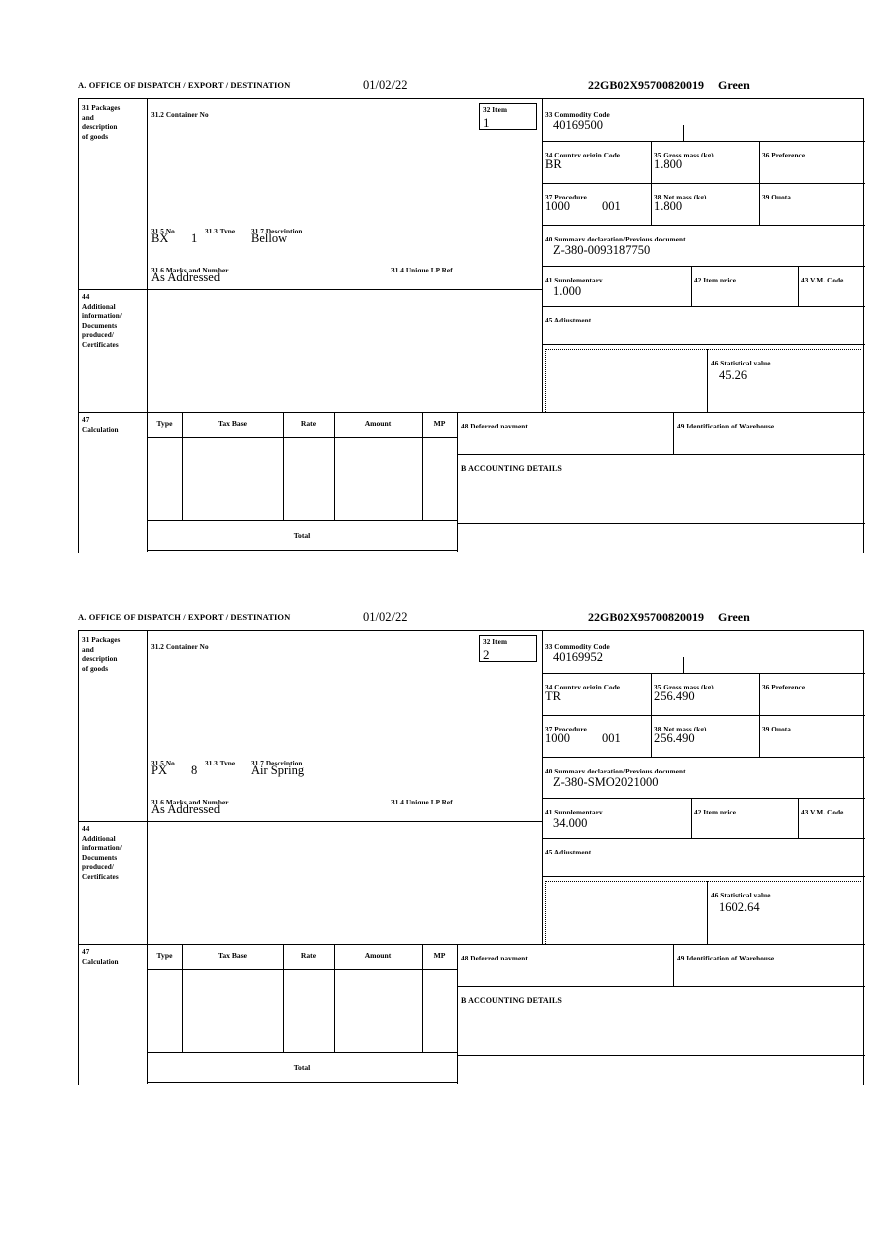 This screenshot has height=1250, width=882. Describe the element at coordinates (164, 423) in the screenshot. I see `calc-header-type: Type` at that location.